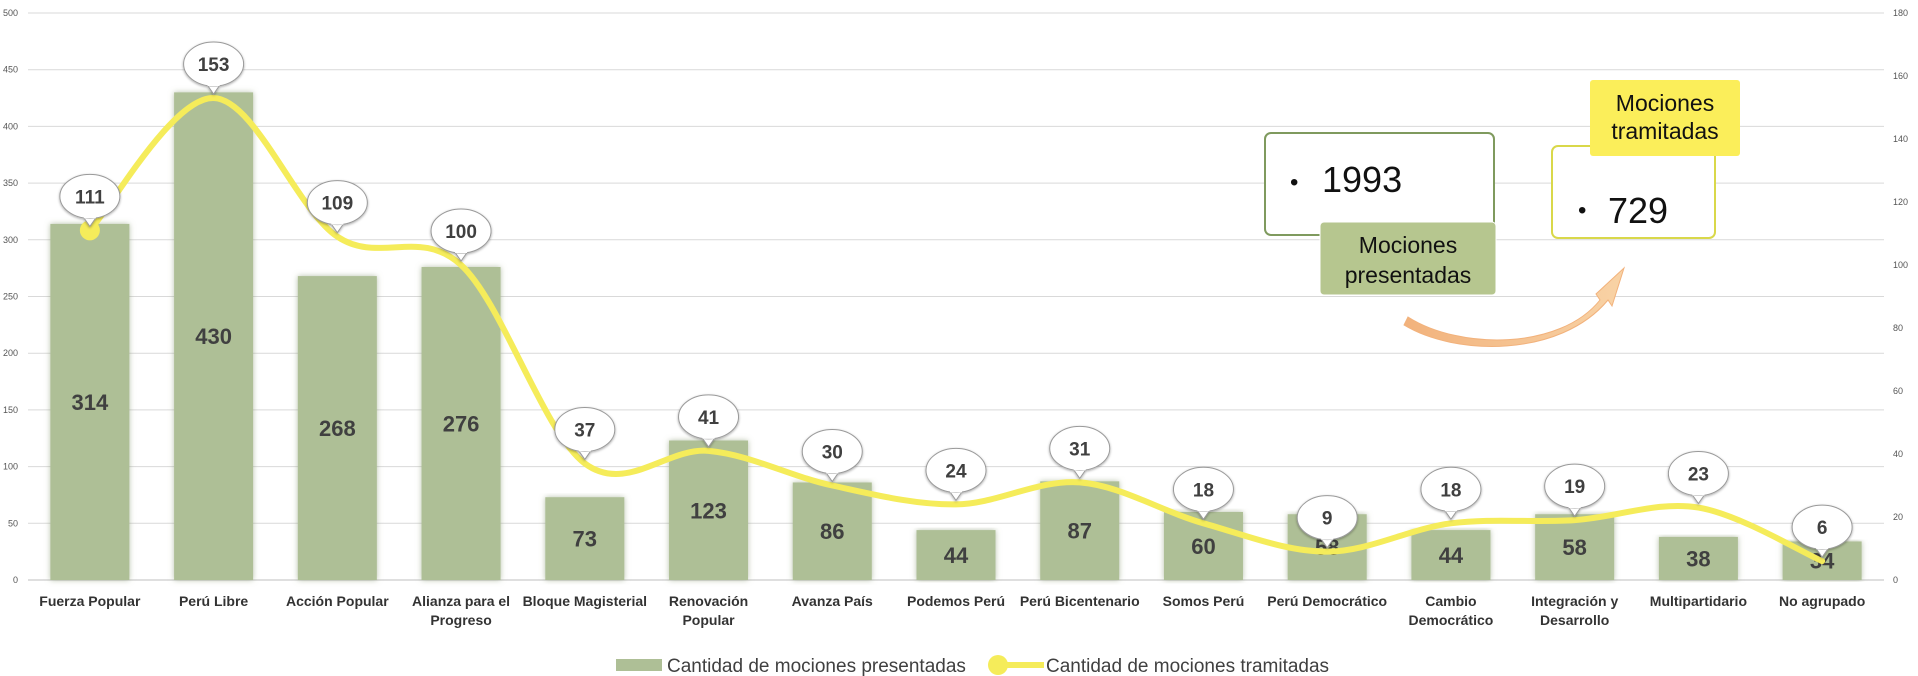  I want to click on left-tick-label: 500, so click(10, 13).